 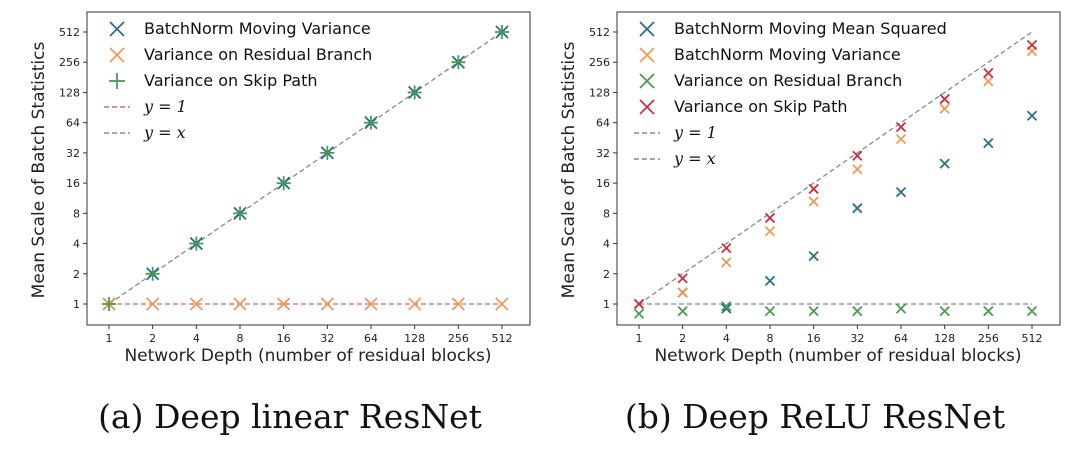 I want to click on y-axis-ticks: 1 2 4 8 16 32 64 128 256 512, so click(x=603, y=168).